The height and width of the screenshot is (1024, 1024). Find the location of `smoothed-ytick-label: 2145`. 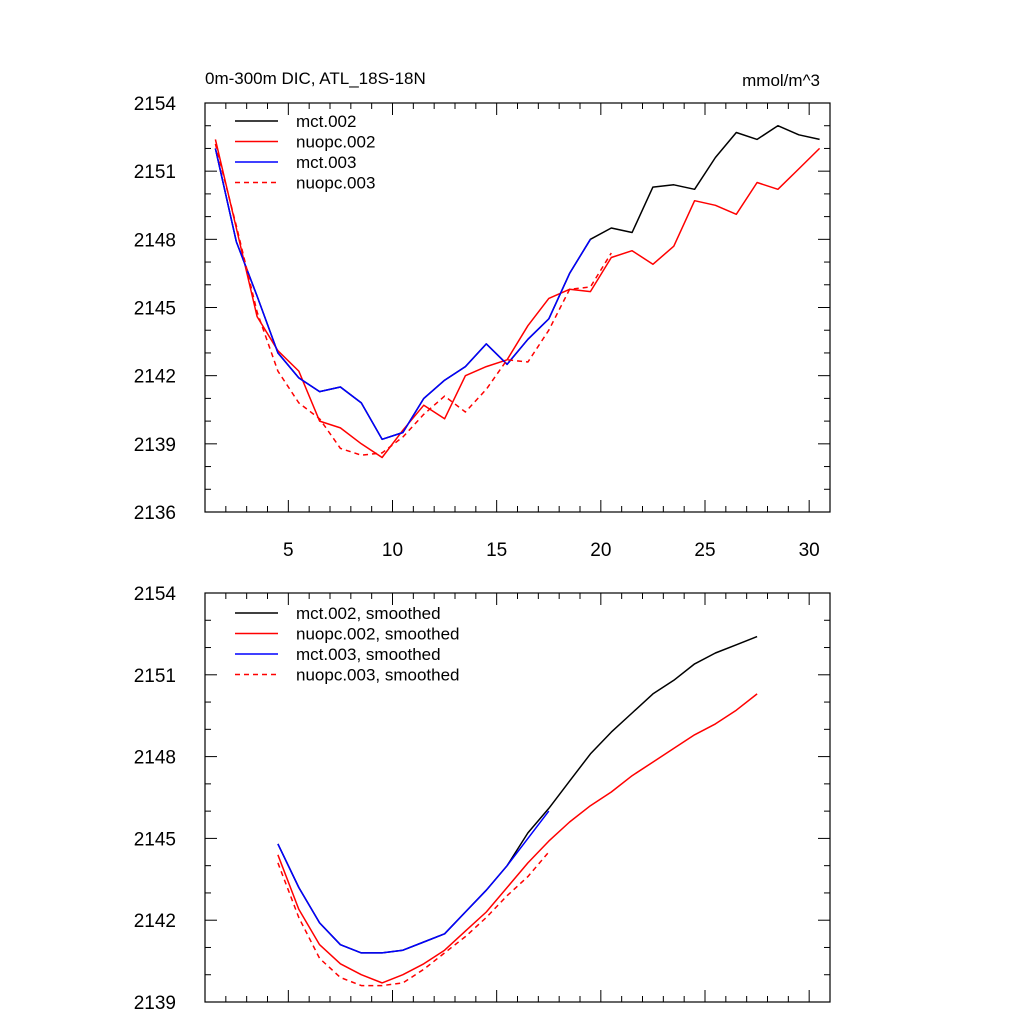

smoothed-ytick-label: 2145 is located at coordinates (155, 839).